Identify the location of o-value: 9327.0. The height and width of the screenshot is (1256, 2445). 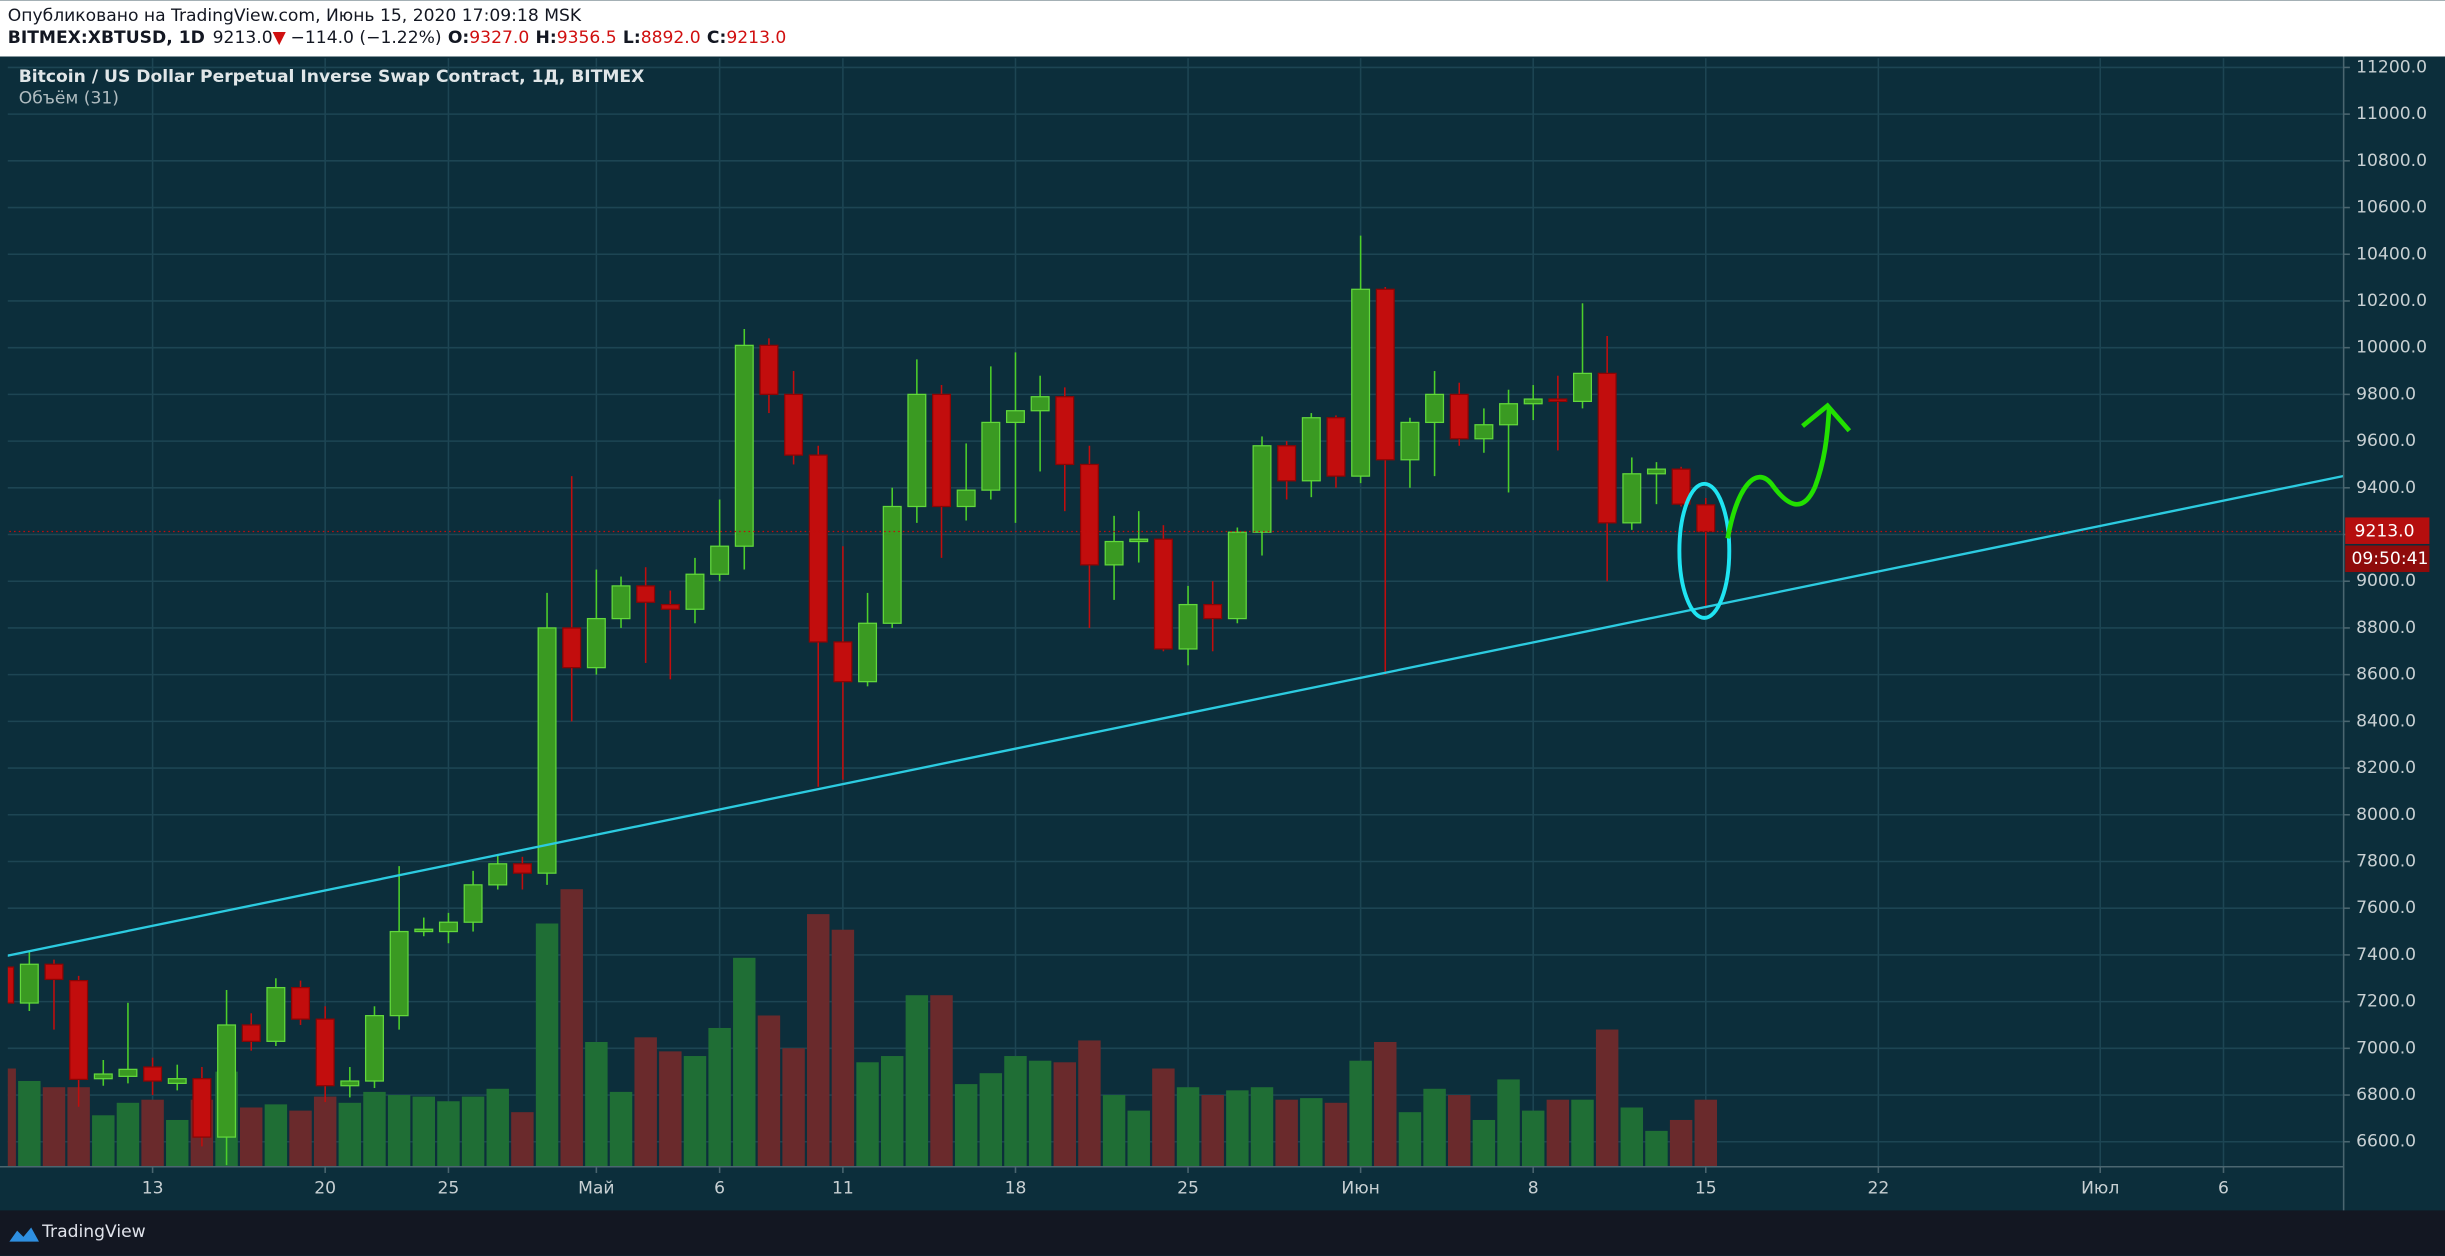
(499, 38).